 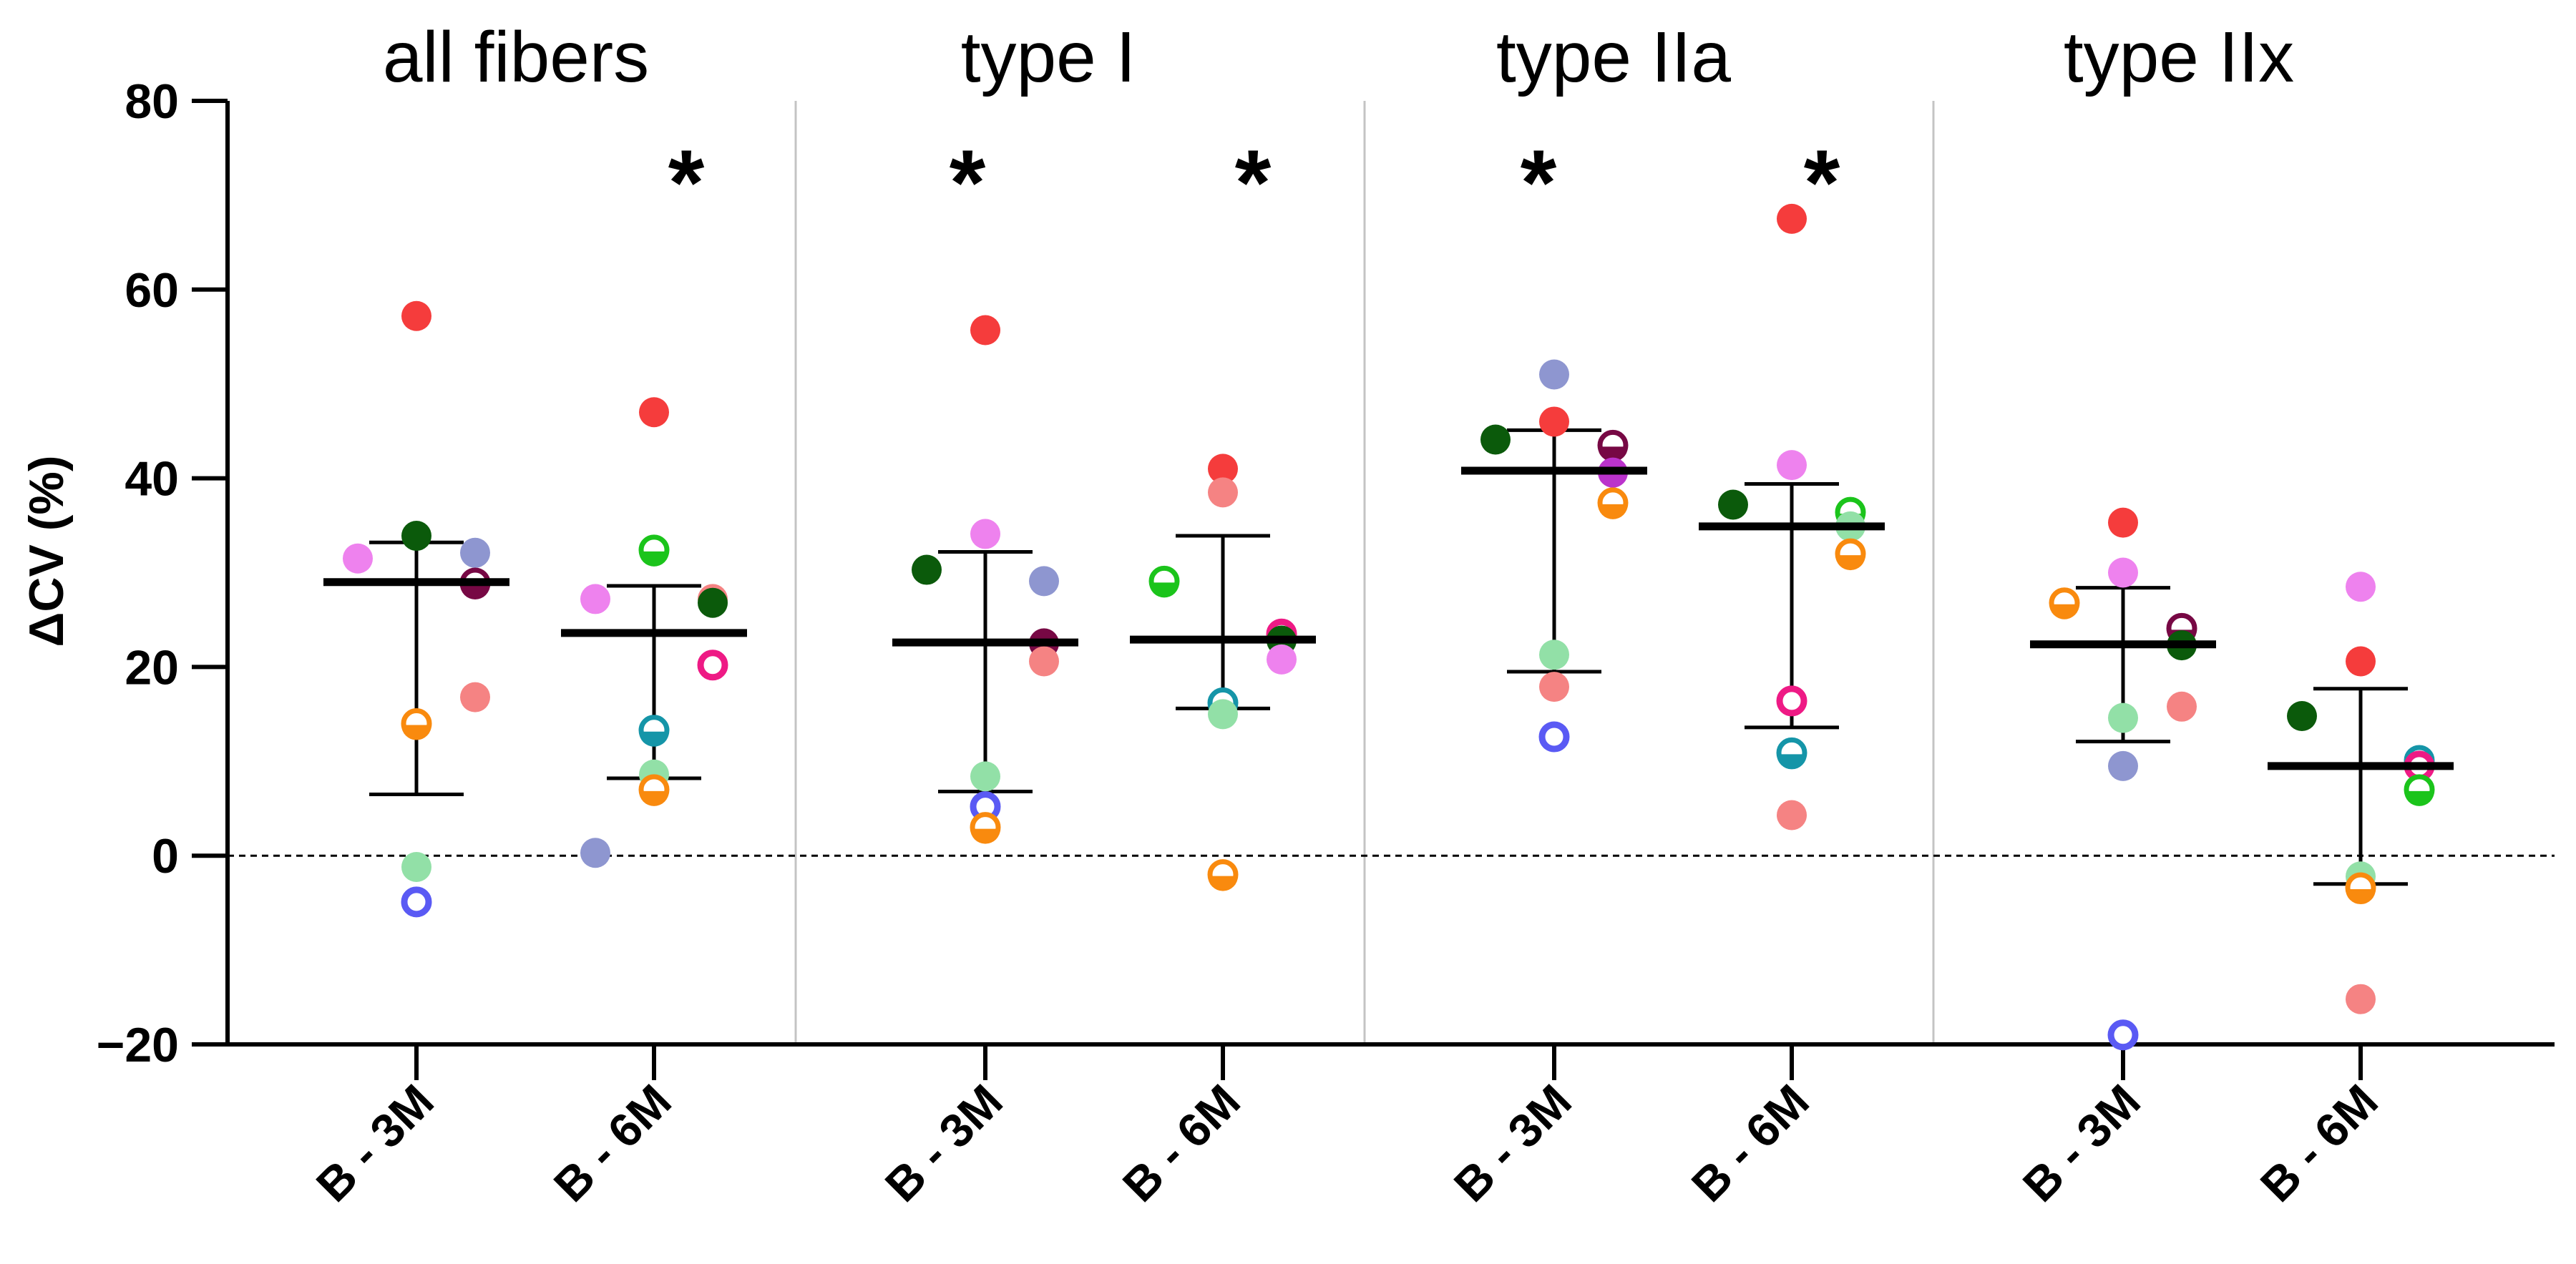 What do you see at coordinates (152, 479) in the screenshot?
I see `y-tick-label: 40` at bounding box center [152, 479].